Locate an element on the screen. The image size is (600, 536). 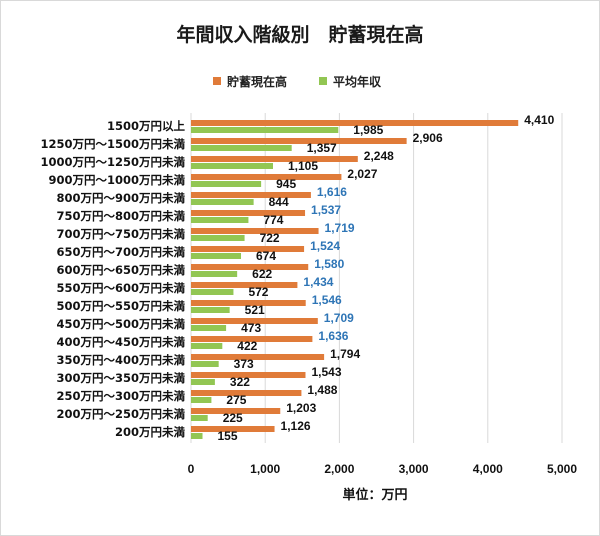
chart-title: 年間収入階級別 貯蓄現在高 is located at coordinates (299, 34).